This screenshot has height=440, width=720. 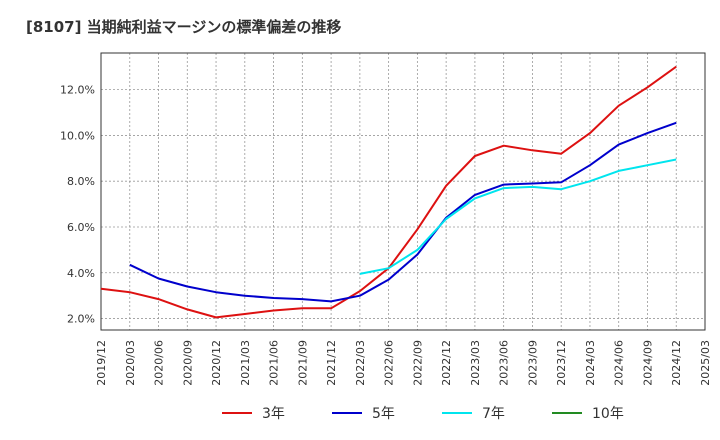 What do you see at coordinates (619, 363) in the screenshot?
I see `x-tick-label: 2024/06` at bounding box center [619, 363].